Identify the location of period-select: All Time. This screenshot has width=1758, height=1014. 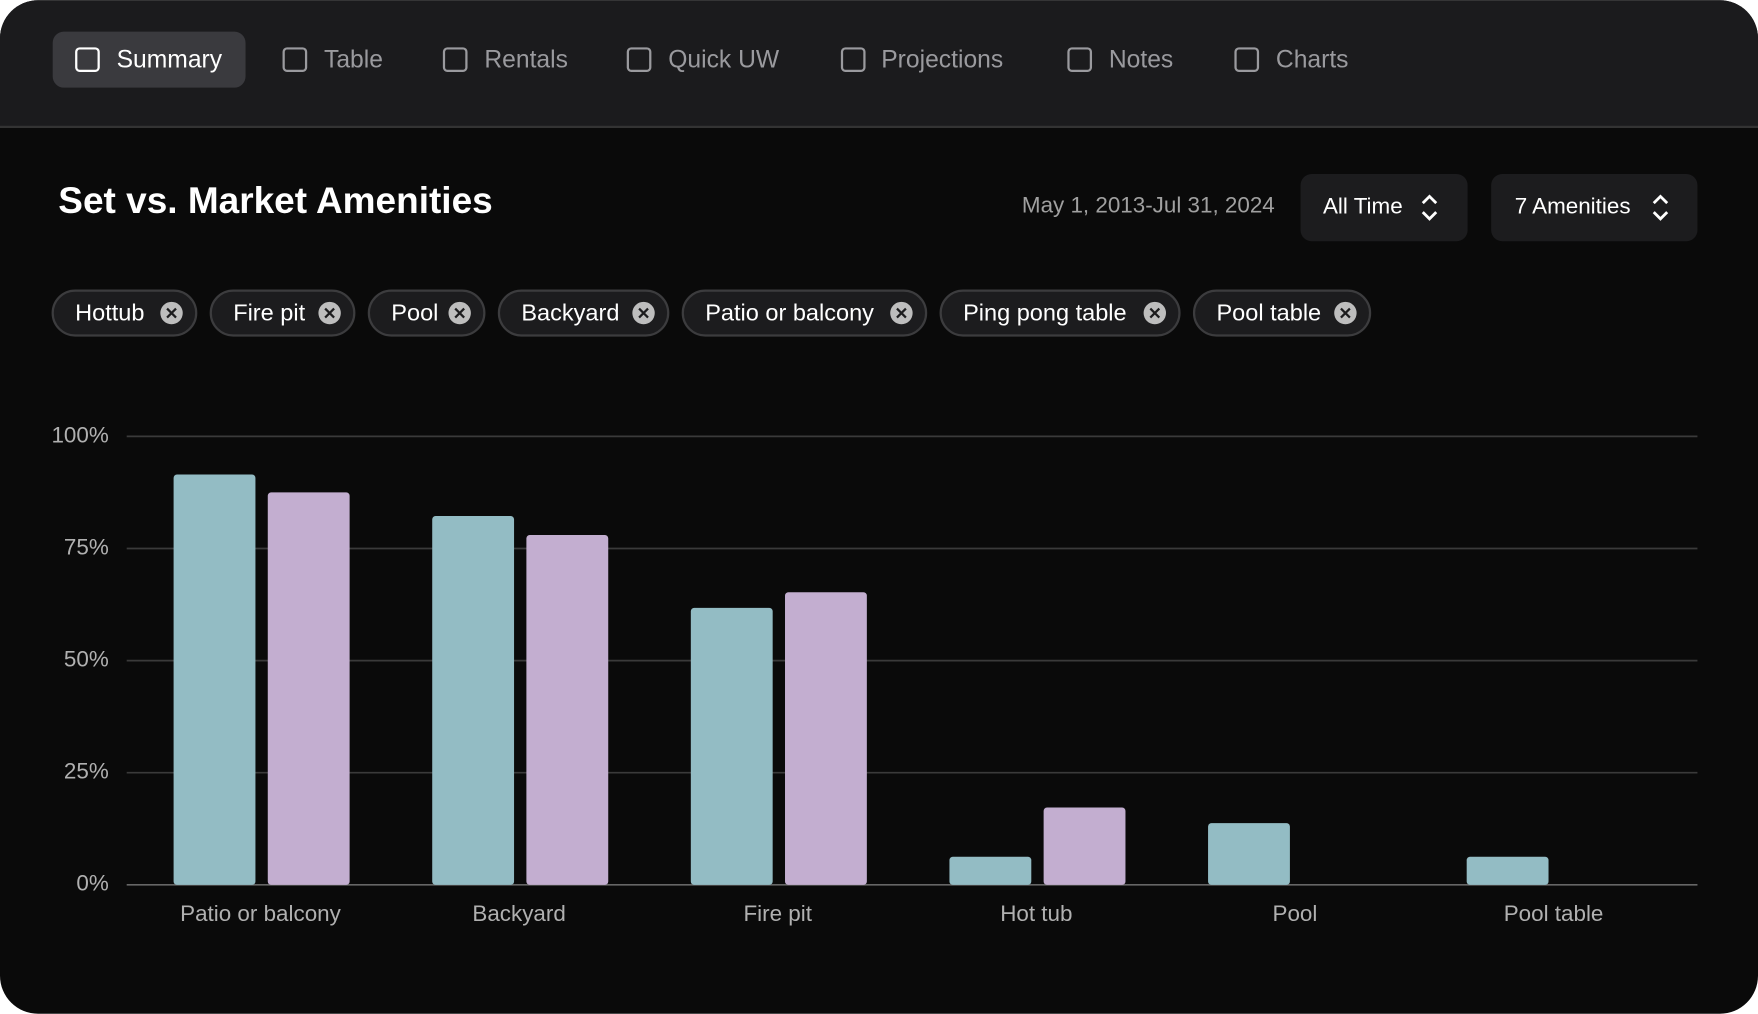
(1384, 208).